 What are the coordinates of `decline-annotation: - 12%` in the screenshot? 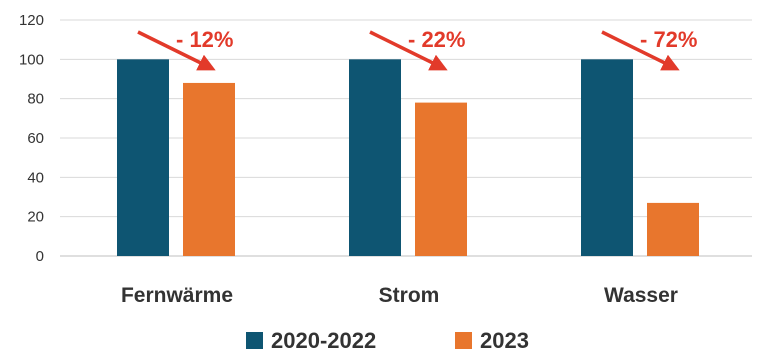 It's located at (204, 39).